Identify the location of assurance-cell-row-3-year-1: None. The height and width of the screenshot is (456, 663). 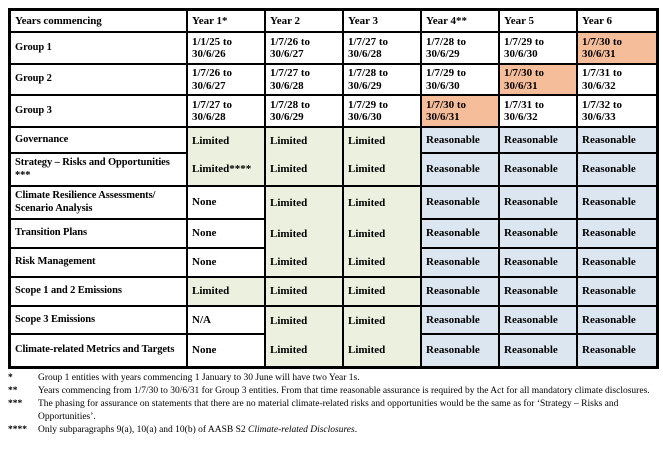
(227, 203).